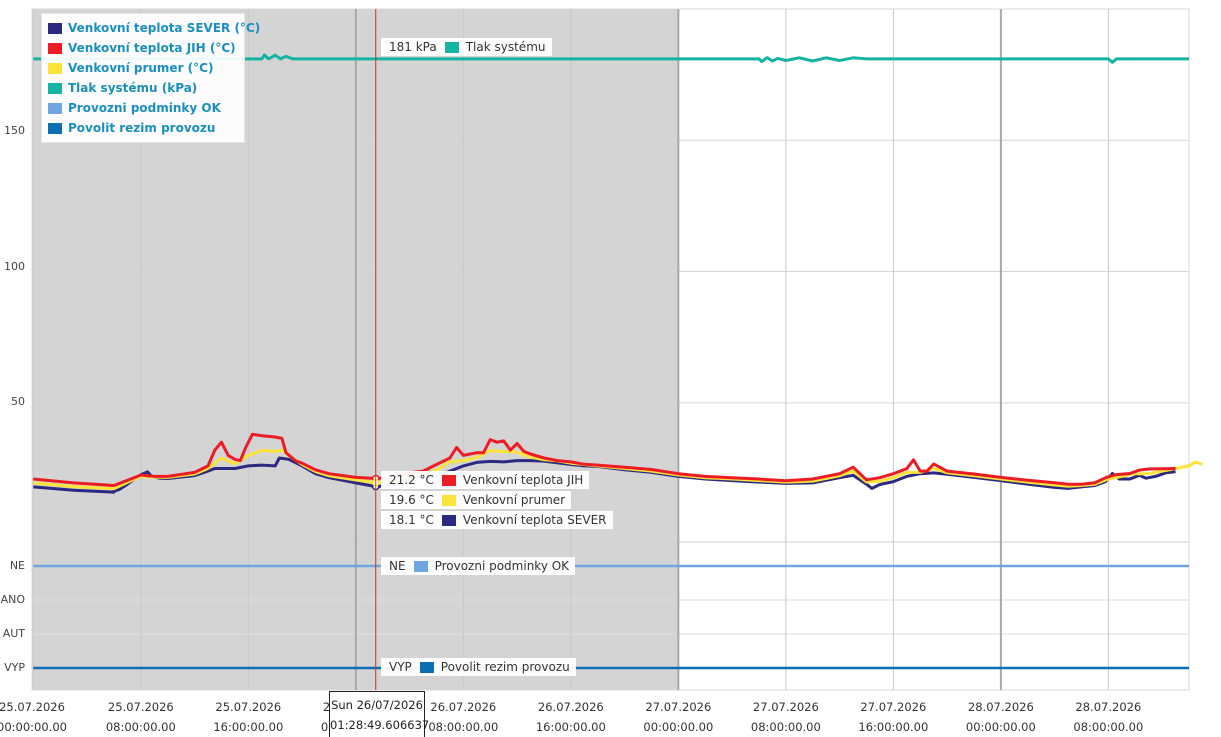  Describe the element at coordinates (514, 500) in the screenshot. I see `tooltip-name: Venkovní prumer` at that location.